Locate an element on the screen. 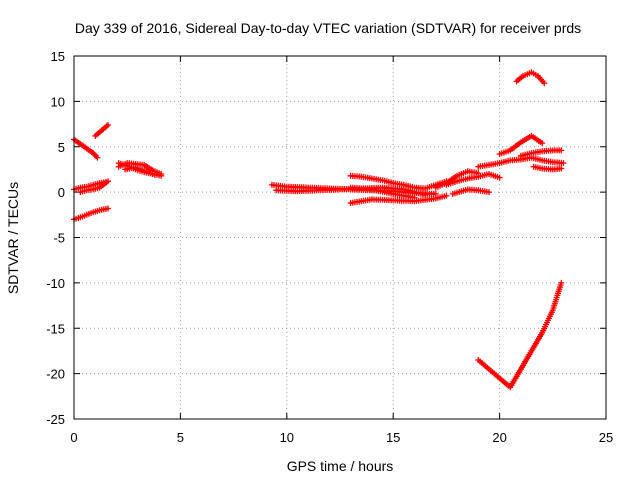 The height and width of the screenshot is (480, 640). x-tick-label: 25 is located at coordinates (606, 437).